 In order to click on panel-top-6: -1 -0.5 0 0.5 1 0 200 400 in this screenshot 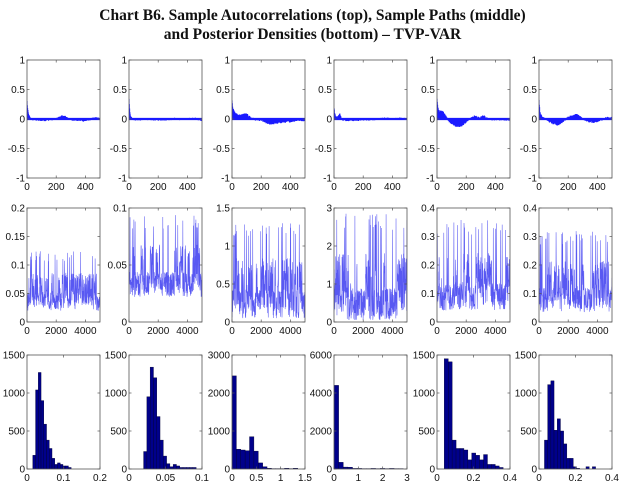, I will do `click(566, 124)`.